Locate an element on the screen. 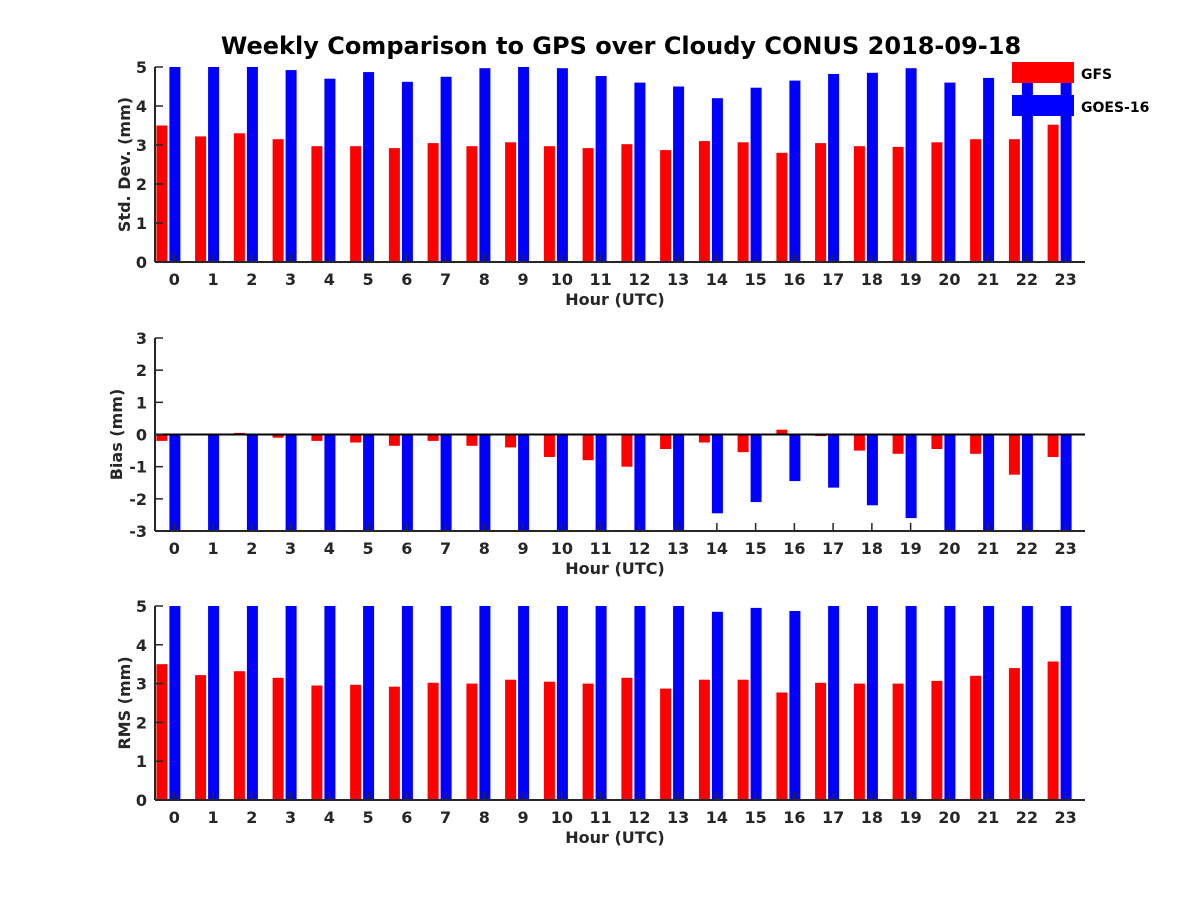 This screenshot has height=900, width=1200. y-tick-label: -1 is located at coordinates (138, 467).